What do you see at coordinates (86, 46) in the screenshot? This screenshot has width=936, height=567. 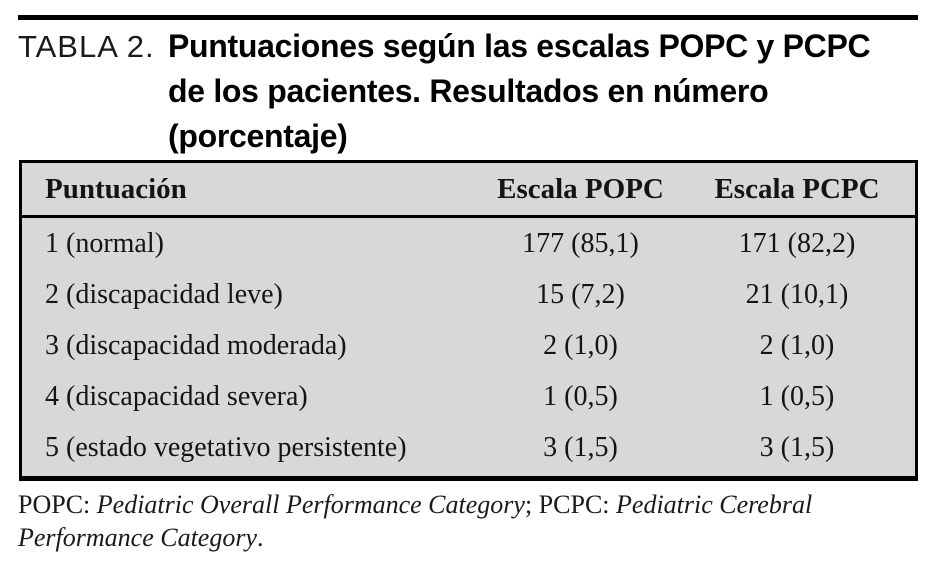 I see `table-number-label: TABLA 2.` at bounding box center [86, 46].